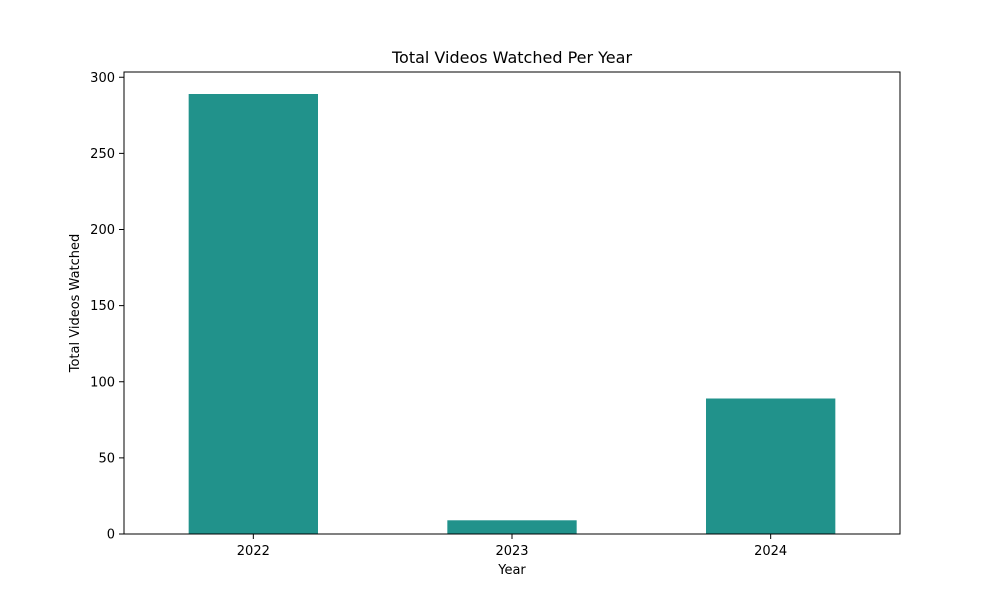  What do you see at coordinates (102, 230) in the screenshot?
I see `y-tick-label: 200` at bounding box center [102, 230].